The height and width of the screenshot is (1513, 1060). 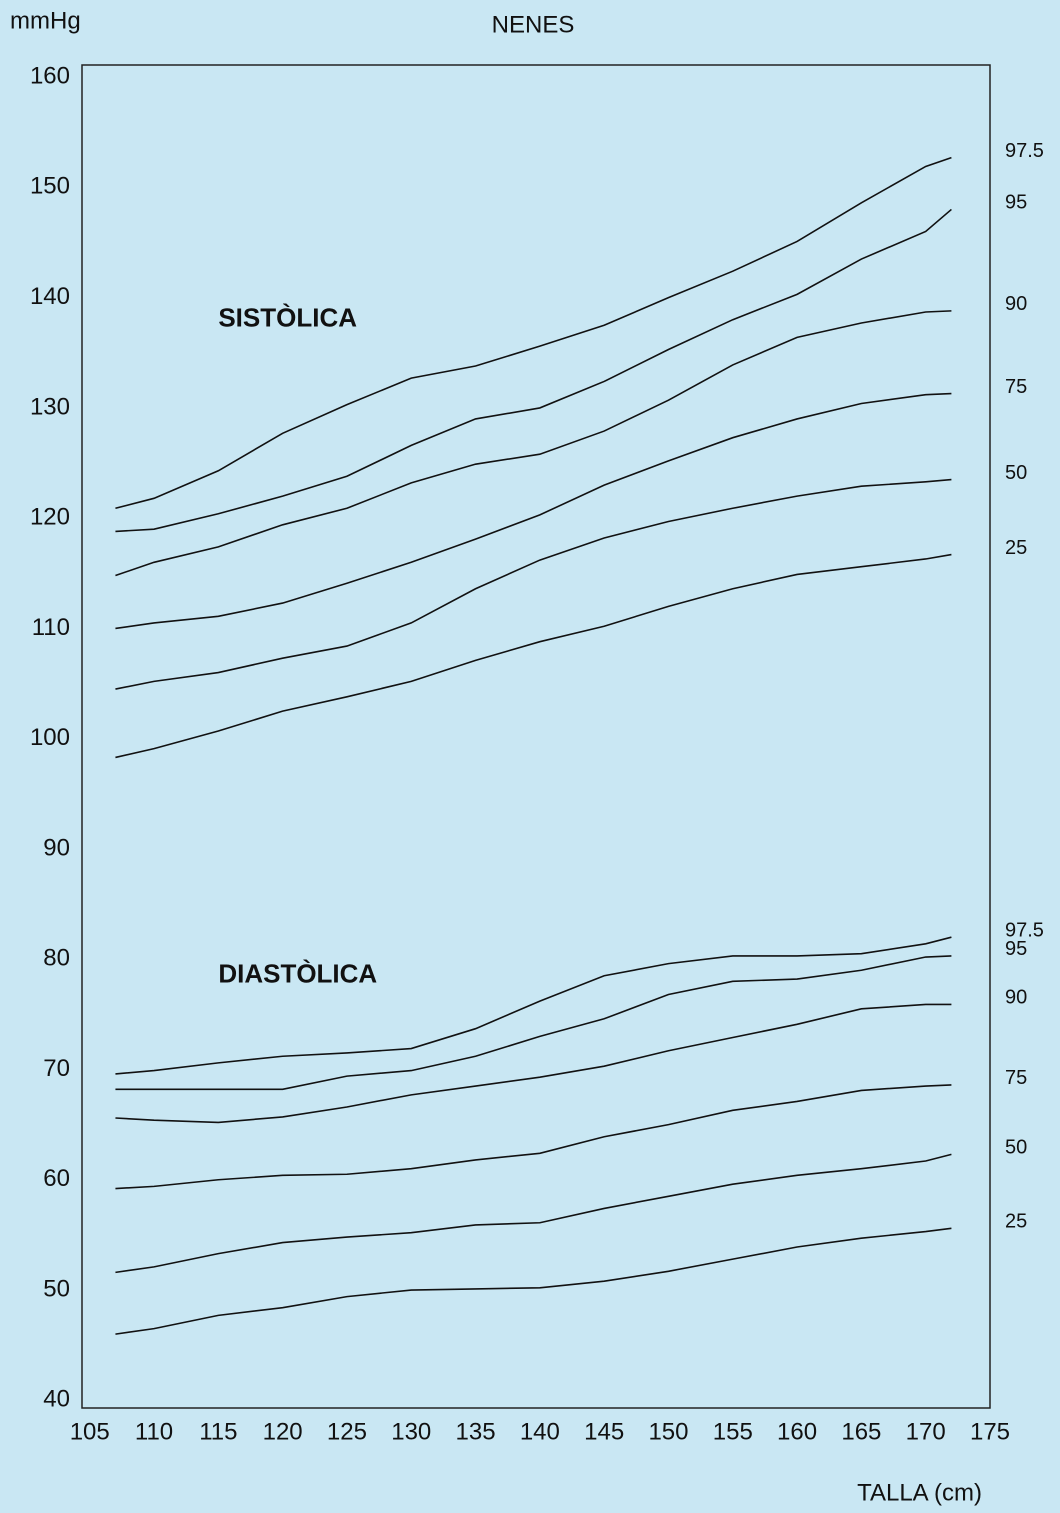 What do you see at coordinates (990, 1431) in the screenshot?
I see `x-tick-label: 175` at bounding box center [990, 1431].